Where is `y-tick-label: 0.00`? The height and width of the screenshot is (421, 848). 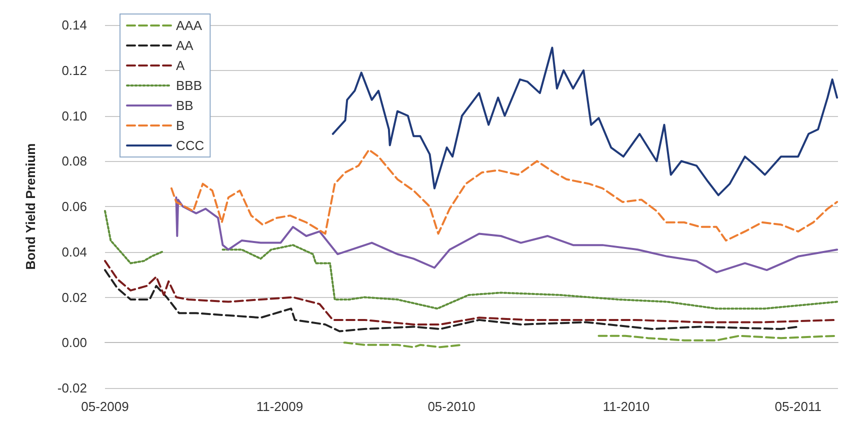 y-tick-label: 0.00 is located at coordinates (74, 342).